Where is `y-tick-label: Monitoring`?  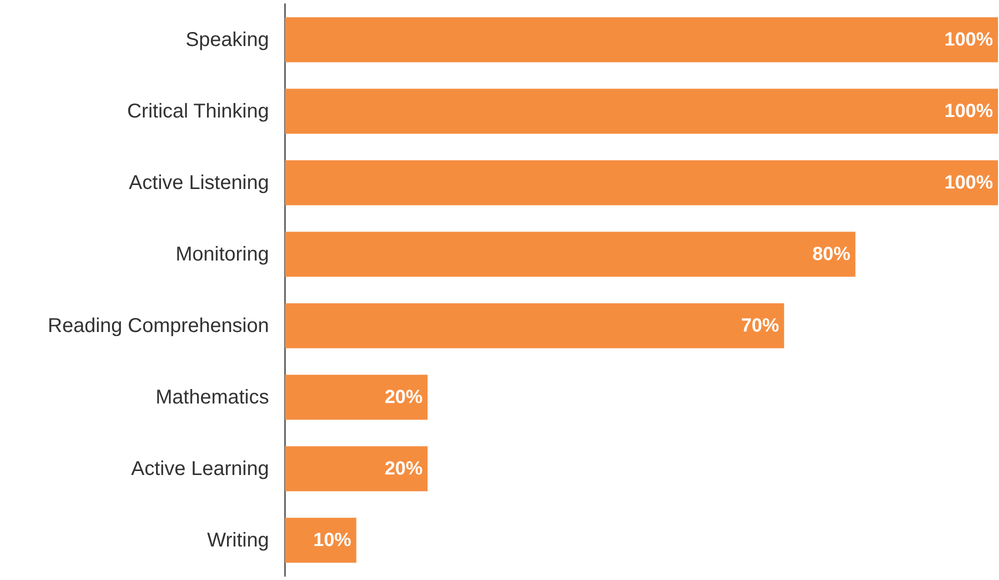
y-tick-label: Monitoring is located at coordinates (222, 254).